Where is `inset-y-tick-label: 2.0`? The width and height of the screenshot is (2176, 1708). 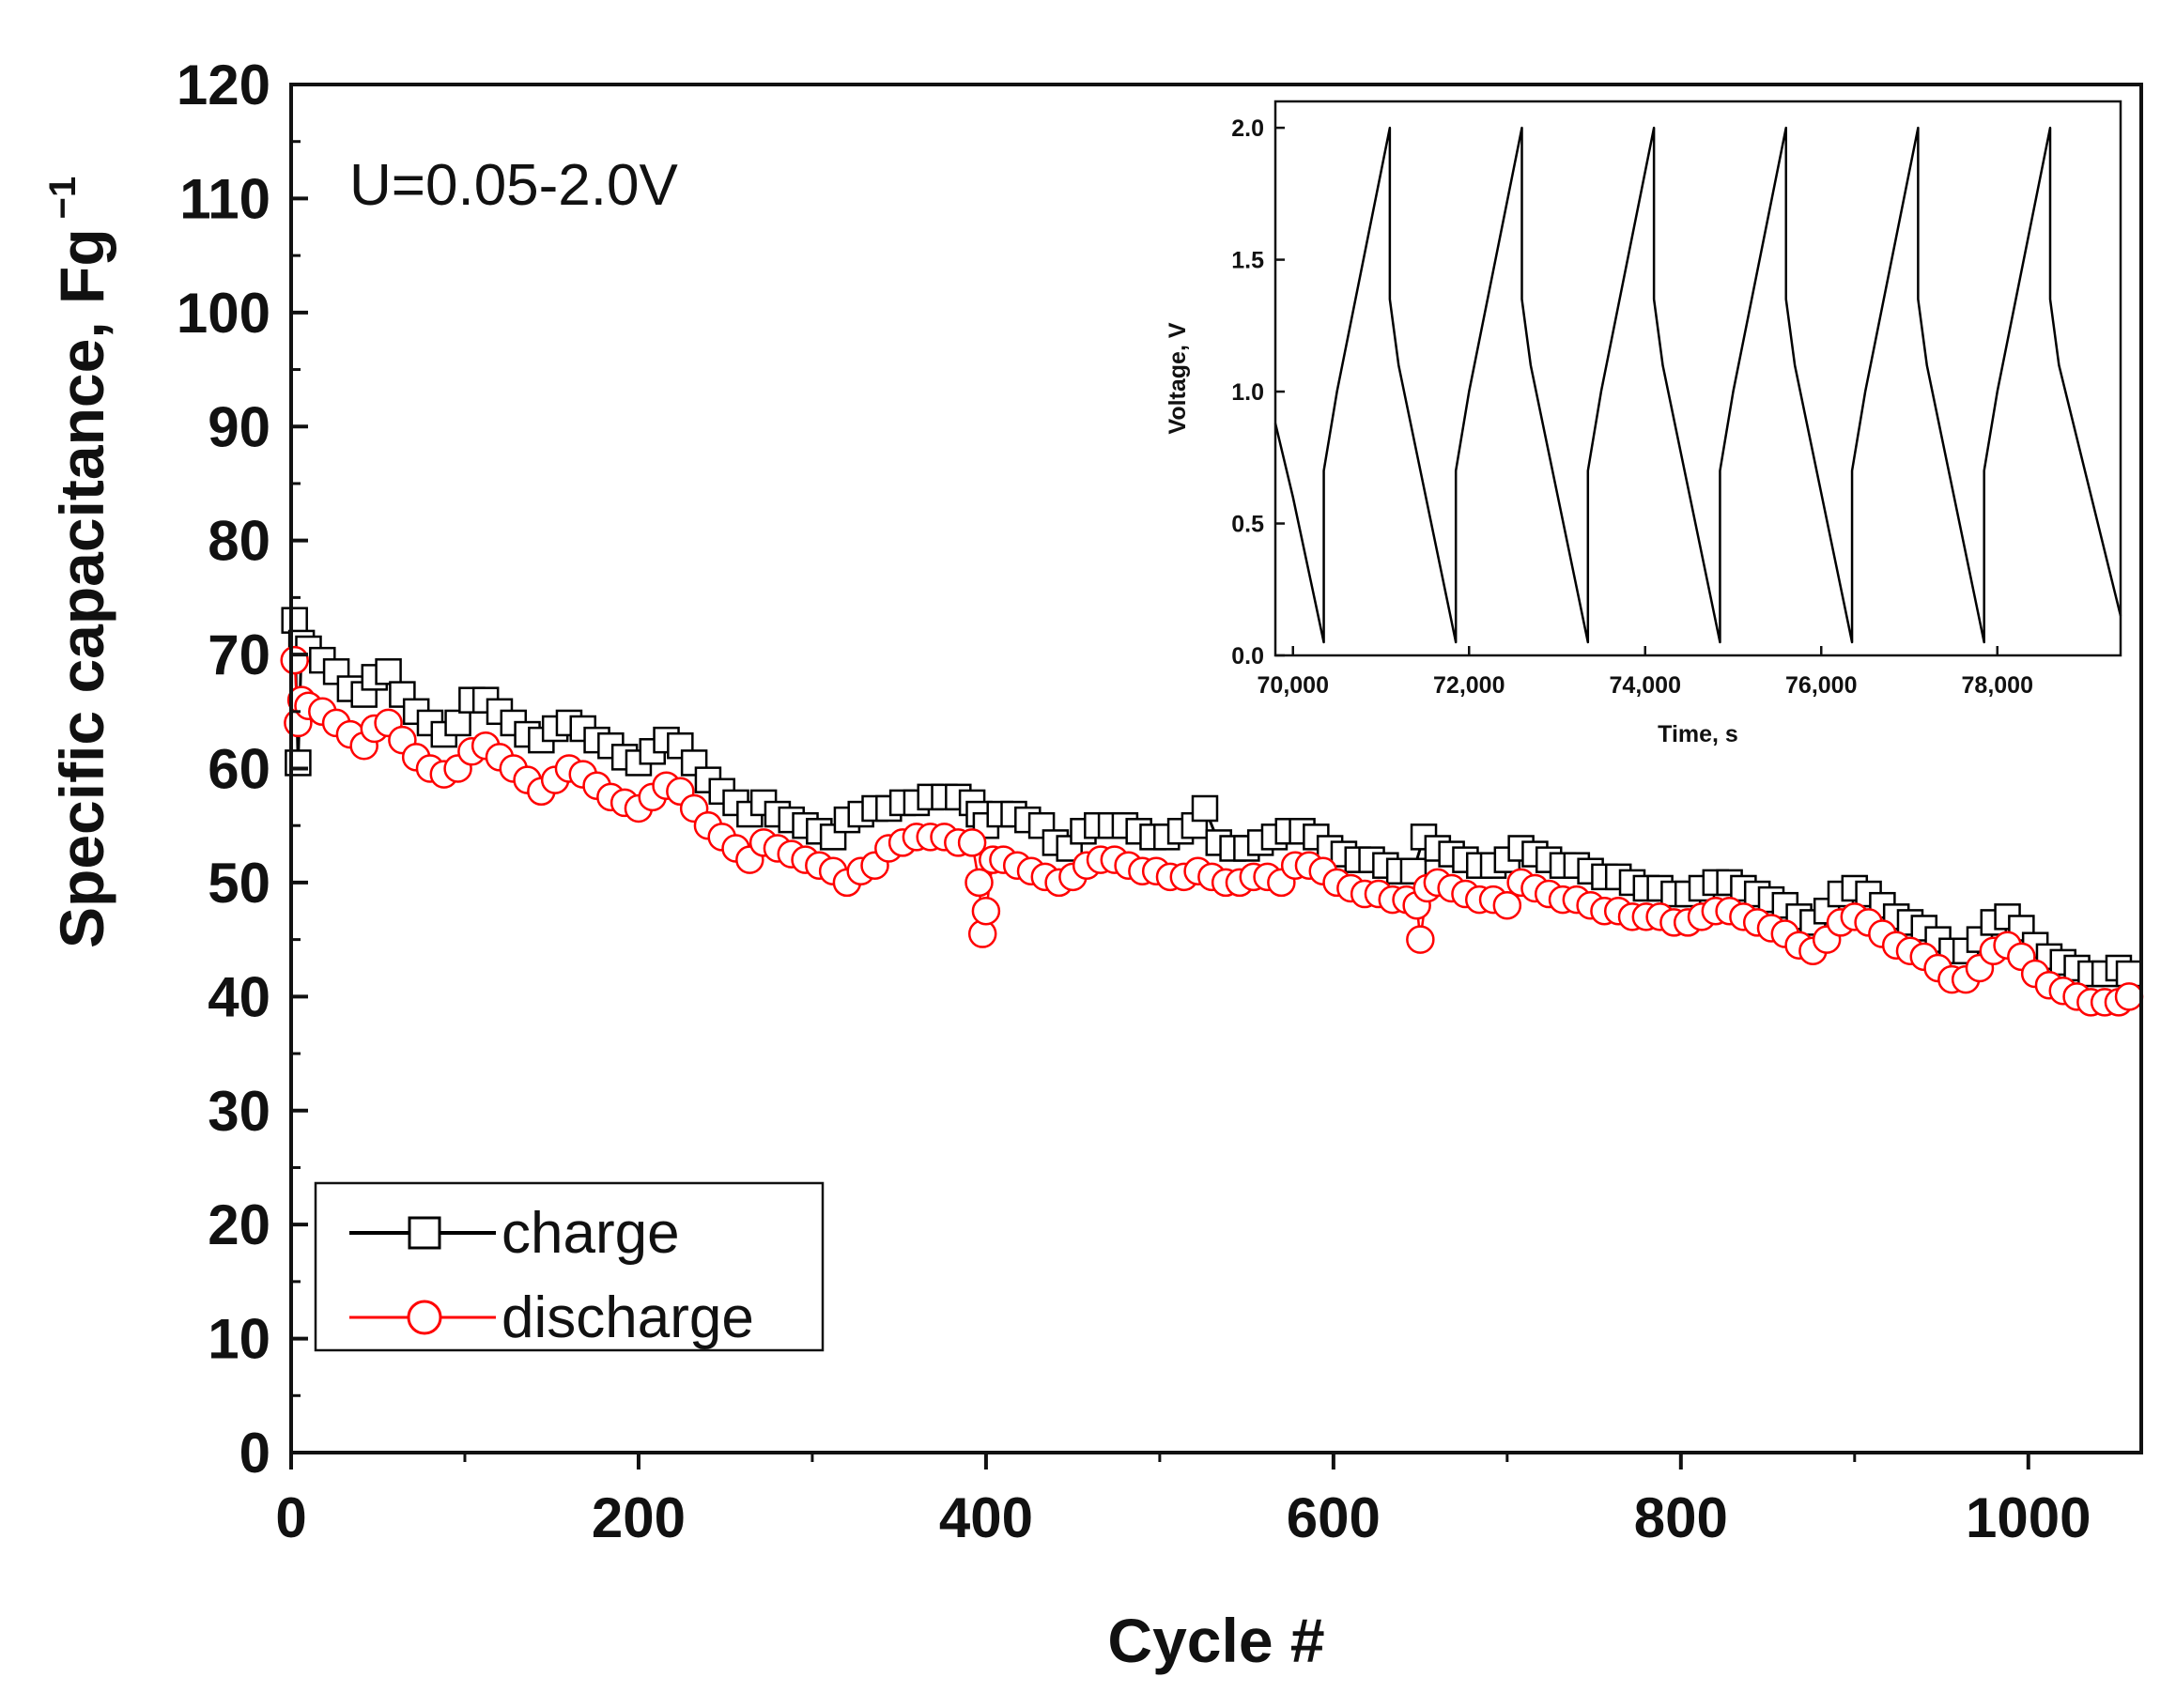 inset-y-tick-label: 2.0 is located at coordinates (1247, 128).